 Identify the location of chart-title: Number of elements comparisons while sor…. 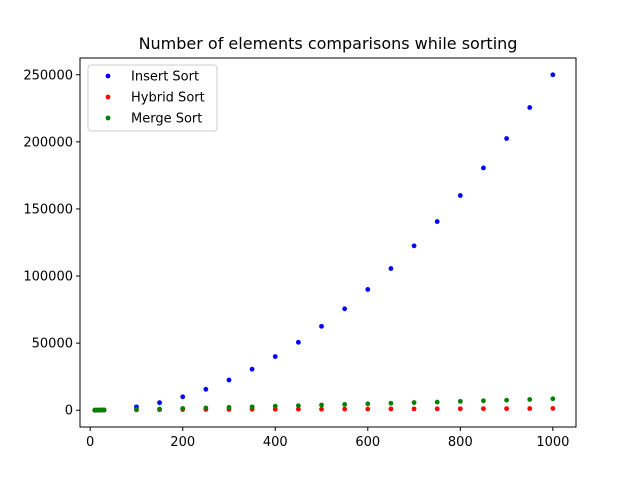
(328, 43).